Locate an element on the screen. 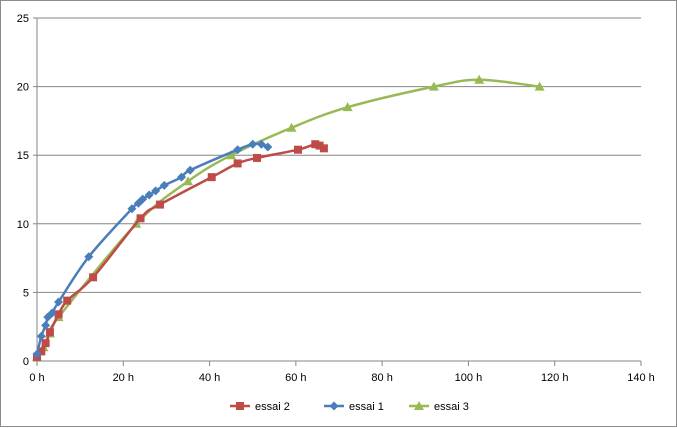 Image resolution: width=677 pixels, height=428 pixels. x-tick-label: 60 h is located at coordinates (295, 378).